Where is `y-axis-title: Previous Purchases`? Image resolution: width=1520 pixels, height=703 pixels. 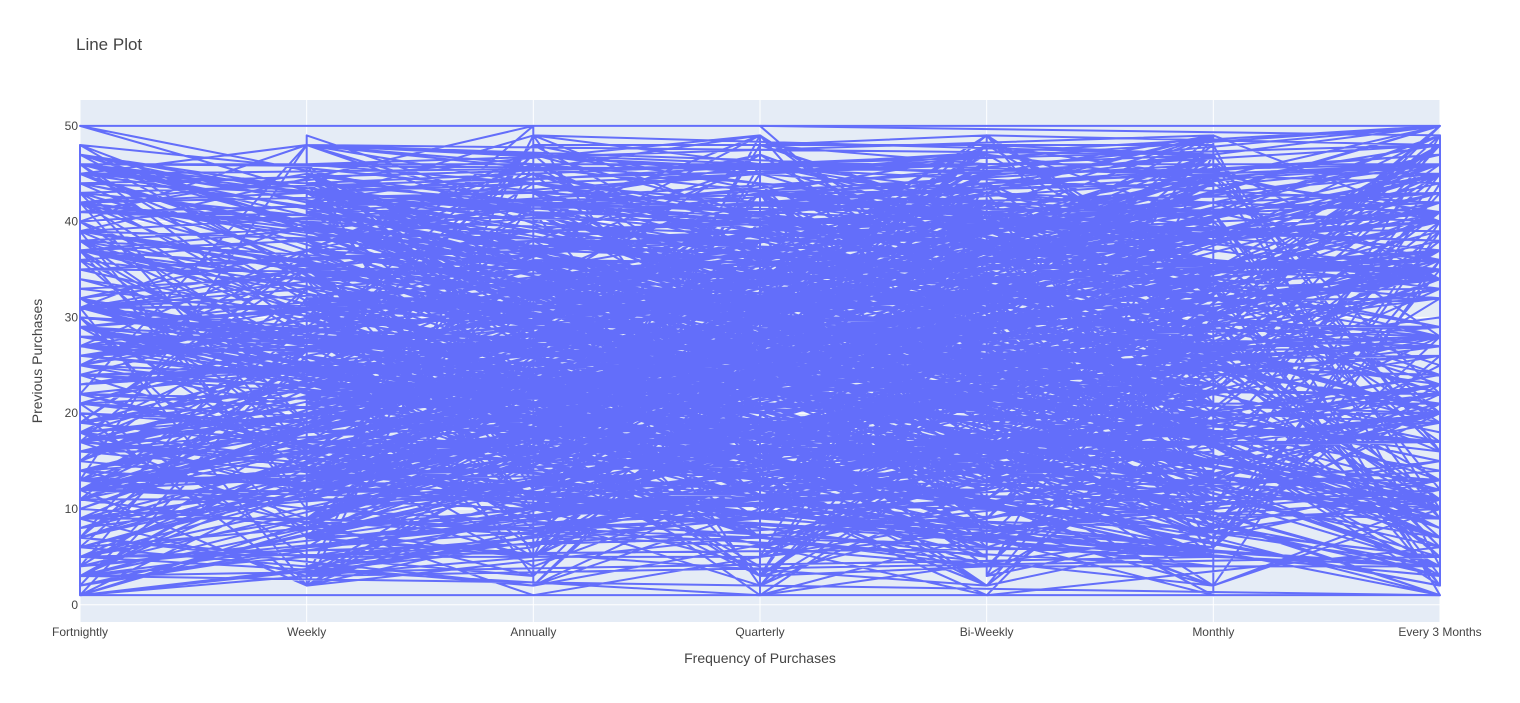 y-axis-title: Previous Purchases is located at coordinates (37, 361).